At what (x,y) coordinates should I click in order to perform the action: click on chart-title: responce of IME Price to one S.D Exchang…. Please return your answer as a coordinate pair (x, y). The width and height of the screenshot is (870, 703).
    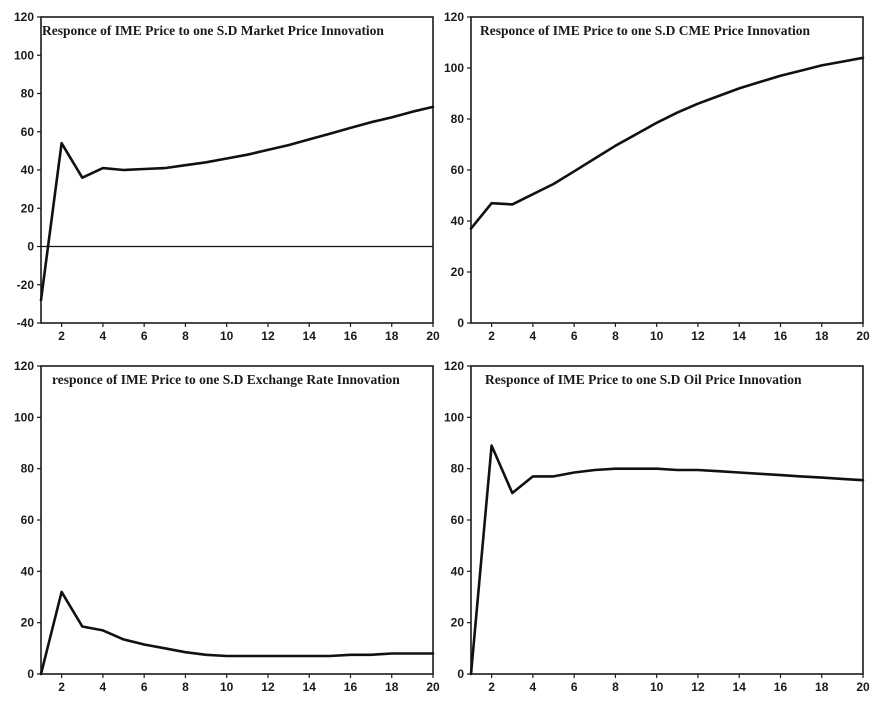
    Looking at the image, I should click on (226, 379).